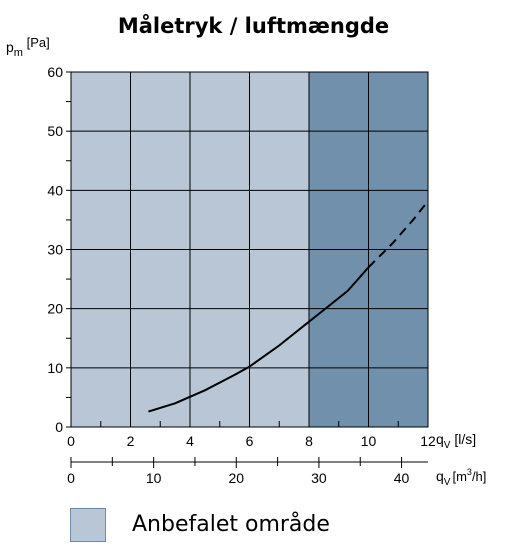  I want to click on x-tick-label: 2, so click(131, 441).